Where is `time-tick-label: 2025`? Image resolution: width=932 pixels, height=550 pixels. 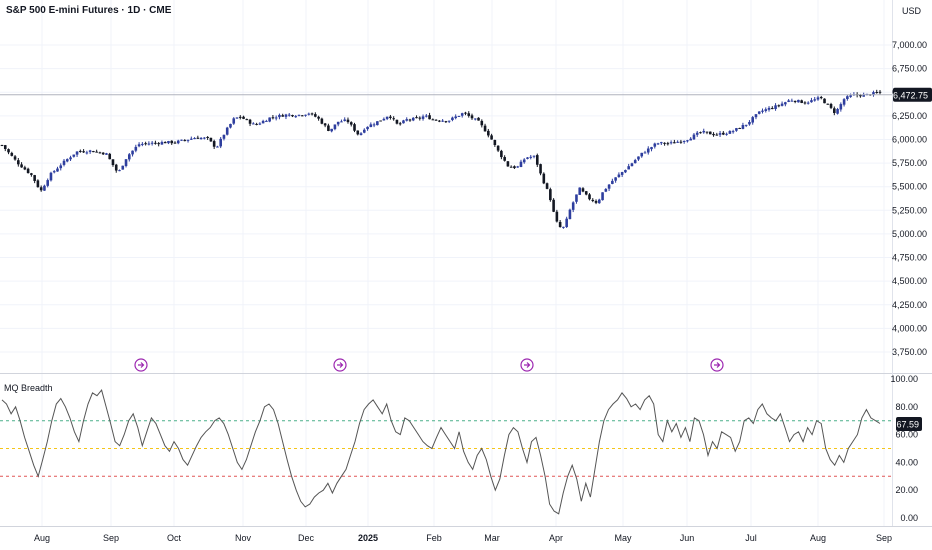 time-tick-label: 2025 is located at coordinates (368, 538).